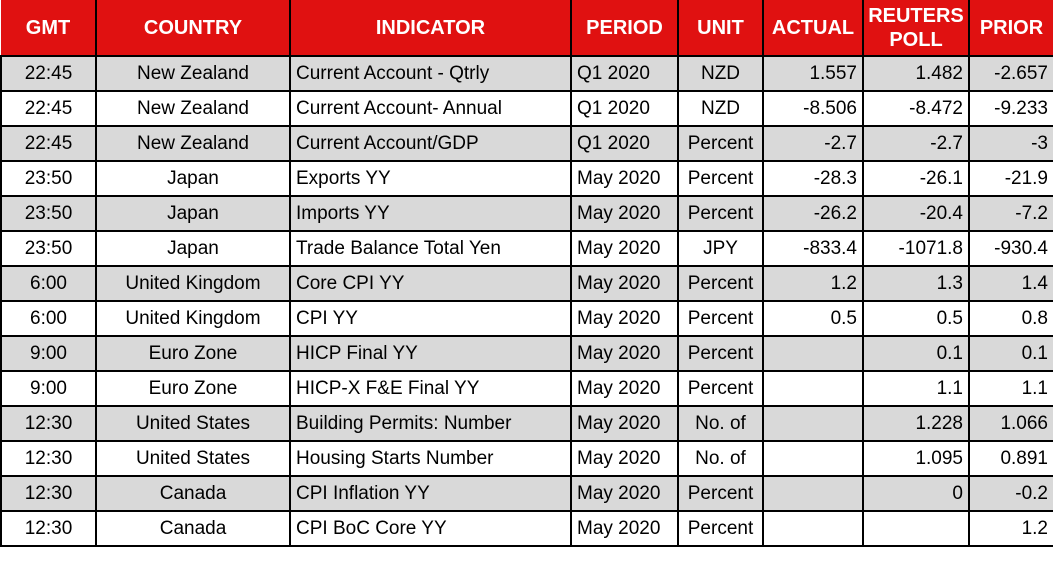 Image resolution: width=1053 pixels, height=580 pixels. I want to click on cell-prior: 1.1, so click(1010, 388).